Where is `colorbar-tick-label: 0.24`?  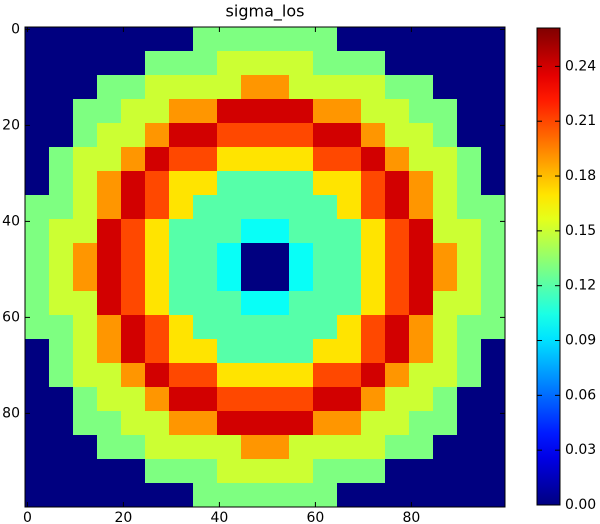 colorbar-tick-label: 0.24 is located at coordinates (580, 66).